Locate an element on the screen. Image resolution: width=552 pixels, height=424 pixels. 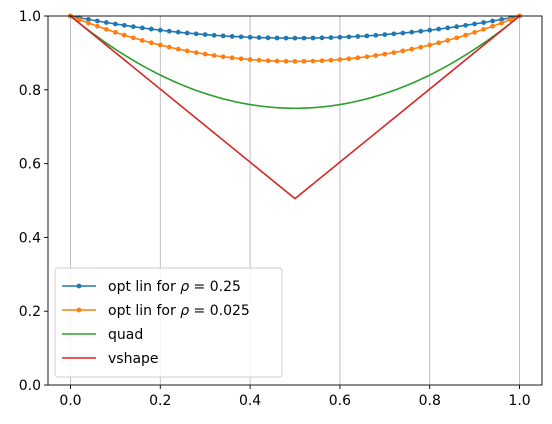
legend-label-1: opt lin for ρ = 0.25 is located at coordinates (174, 287).